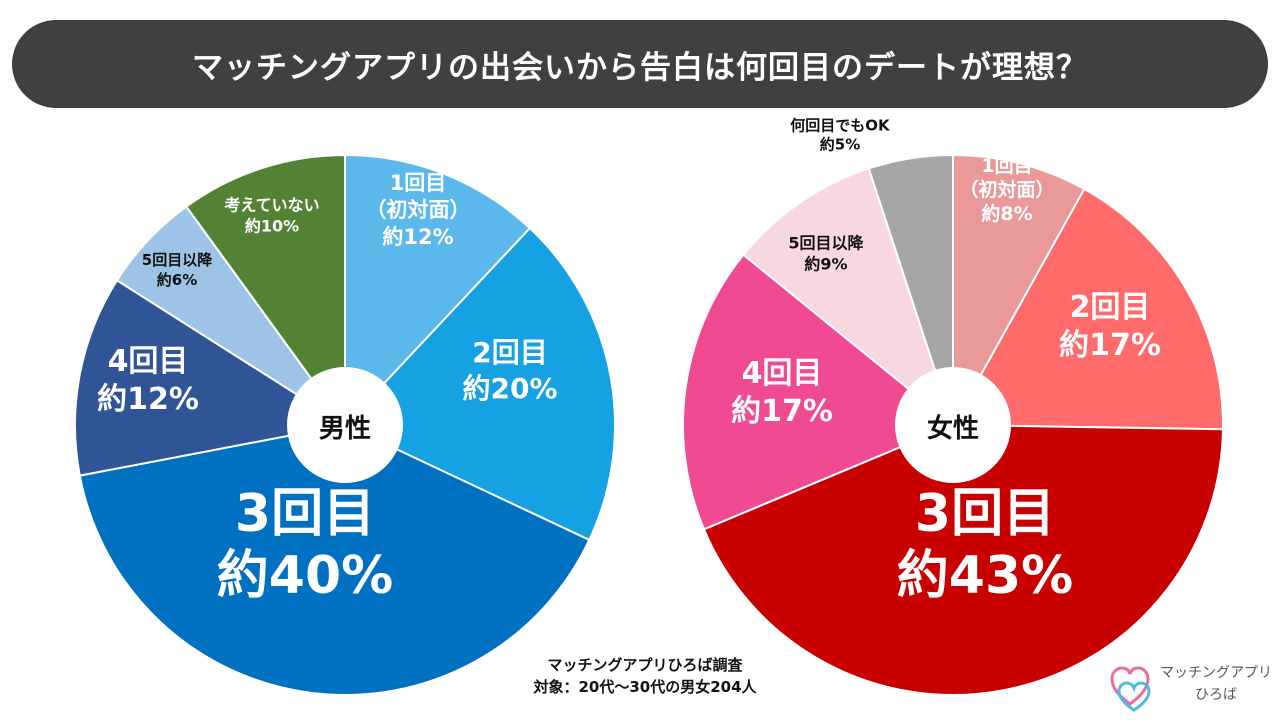 The image size is (1280, 720). I want to click on title-banner: マッチングアプリの出会いから告白は何回目のデートが理想？, so click(640, 64).